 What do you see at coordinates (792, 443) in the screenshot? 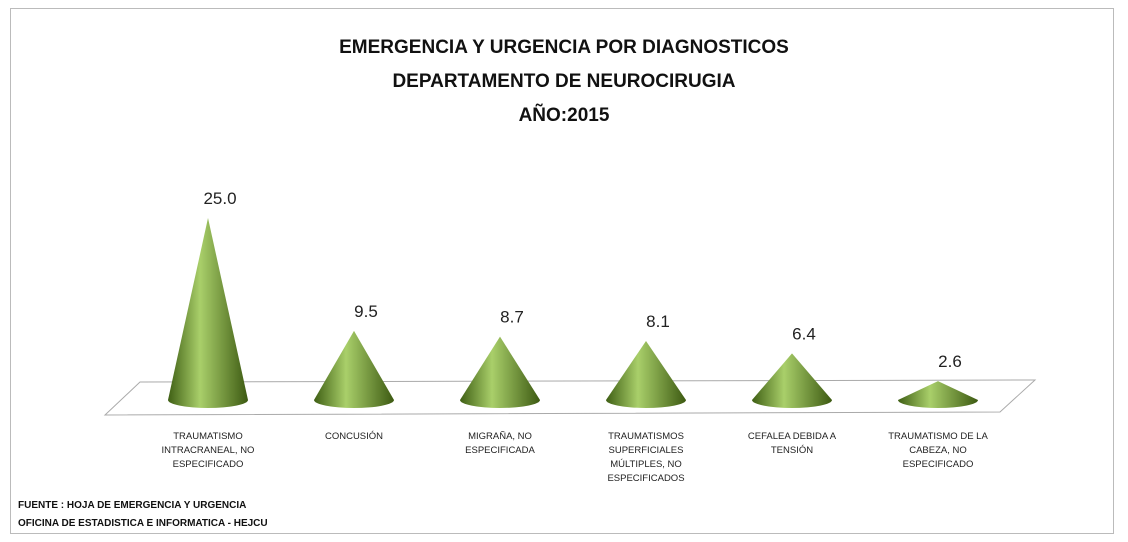
I see `category-label: CEFALEA DEBIDA A TENSIÓN` at bounding box center [792, 443].